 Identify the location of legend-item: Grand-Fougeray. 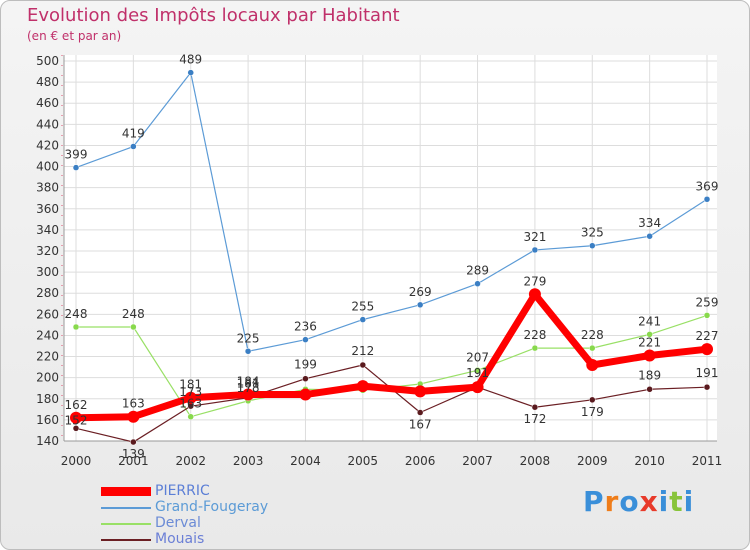
(221, 507).